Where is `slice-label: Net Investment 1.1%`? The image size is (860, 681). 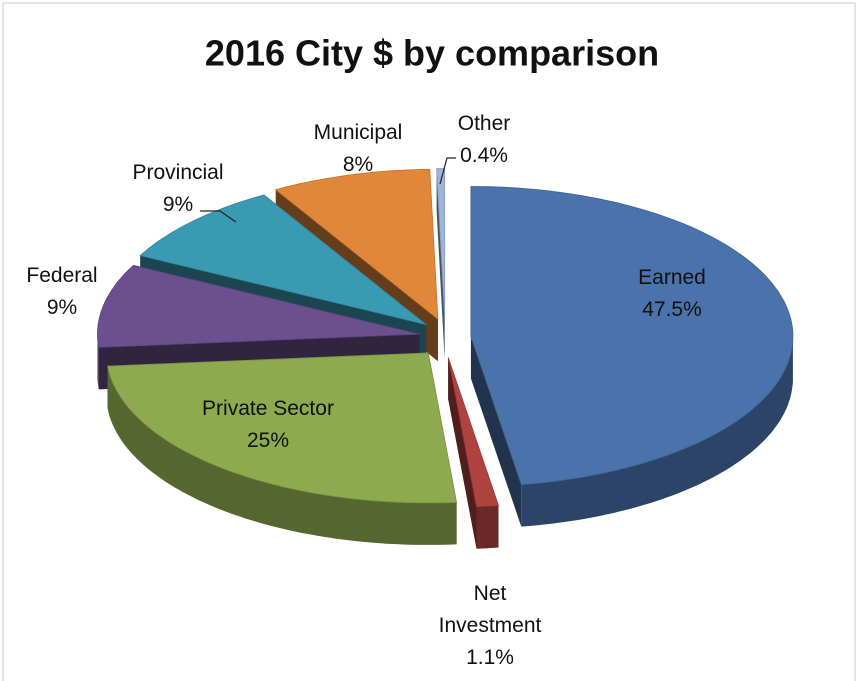
slice-label: Net Investment 1.1% is located at coordinates (490, 626).